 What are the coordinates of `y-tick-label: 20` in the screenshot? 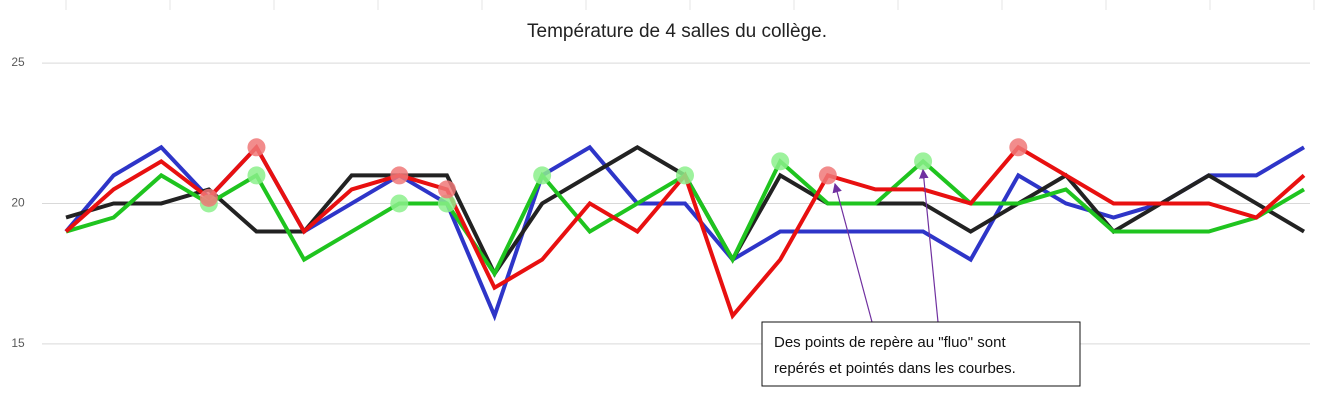 It's located at (18, 203).